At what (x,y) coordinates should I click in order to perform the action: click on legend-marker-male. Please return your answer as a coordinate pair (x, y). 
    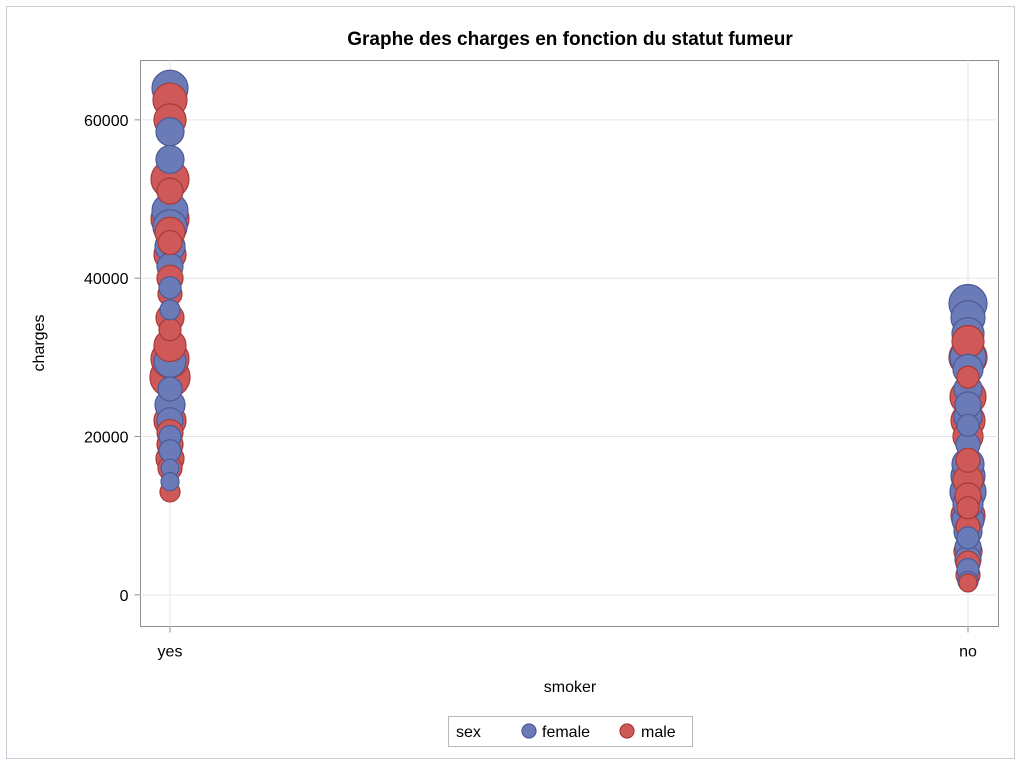
    Looking at the image, I should click on (627, 731).